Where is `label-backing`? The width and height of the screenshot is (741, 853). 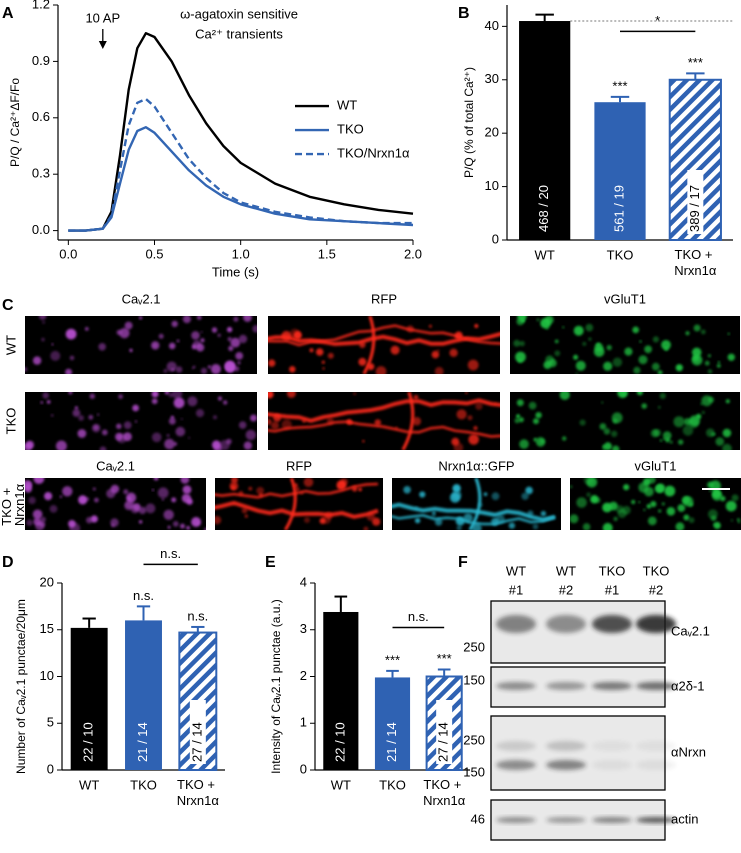 label-backing is located at coordinates (695, 202).